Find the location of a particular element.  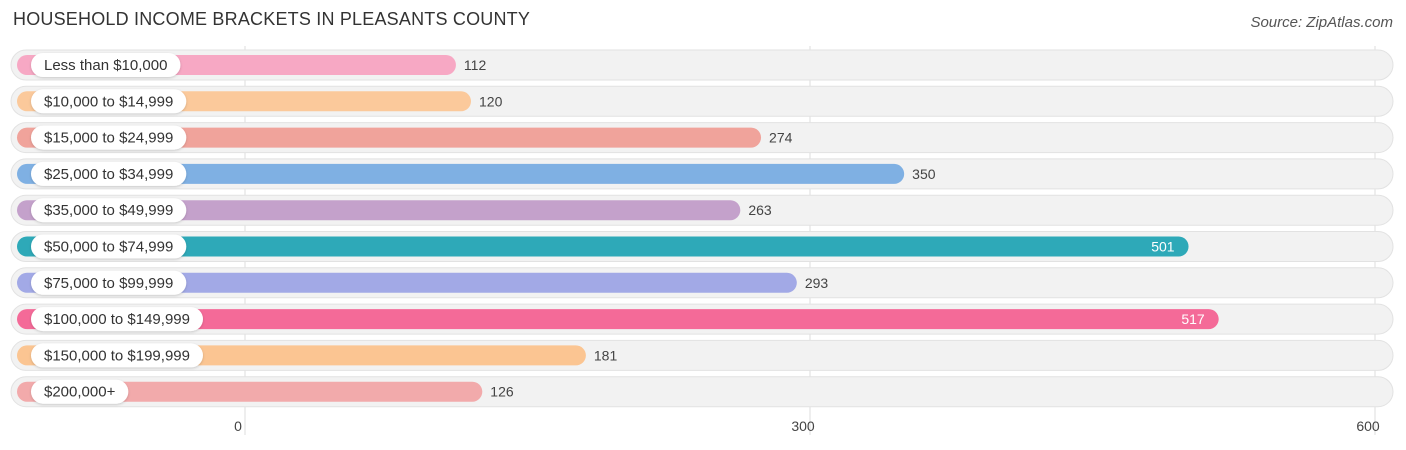

category-label: $200,000+ is located at coordinates (80, 392).